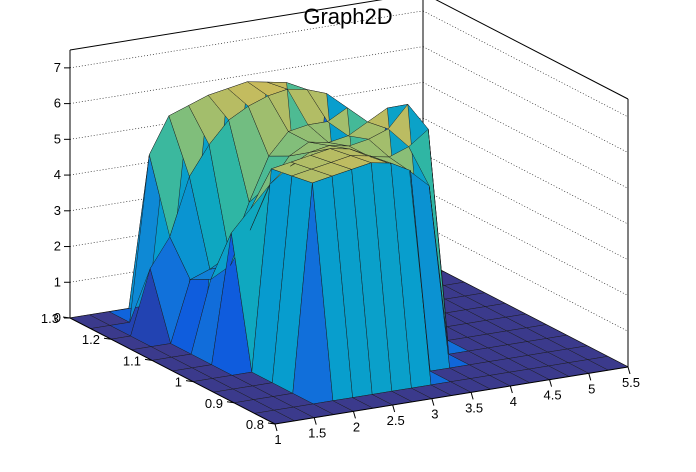 The width and height of the screenshot is (696, 472). What do you see at coordinates (474, 407) in the screenshot?
I see `x-tick-label: 3.5` at bounding box center [474, 407].